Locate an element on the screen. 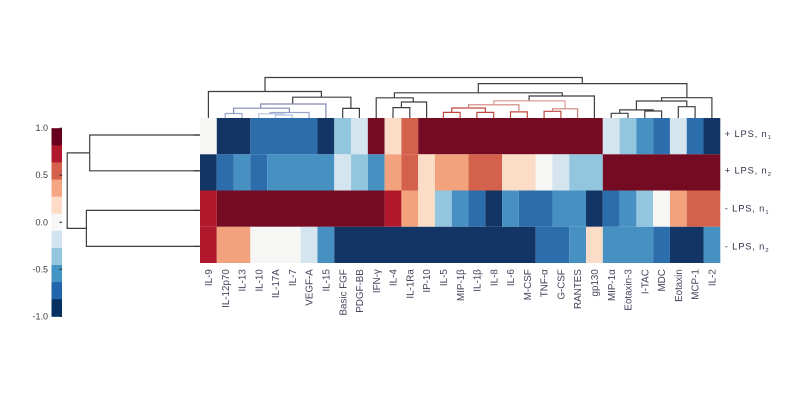  svg-text: IL-8 is located at coordinates (494, 277).